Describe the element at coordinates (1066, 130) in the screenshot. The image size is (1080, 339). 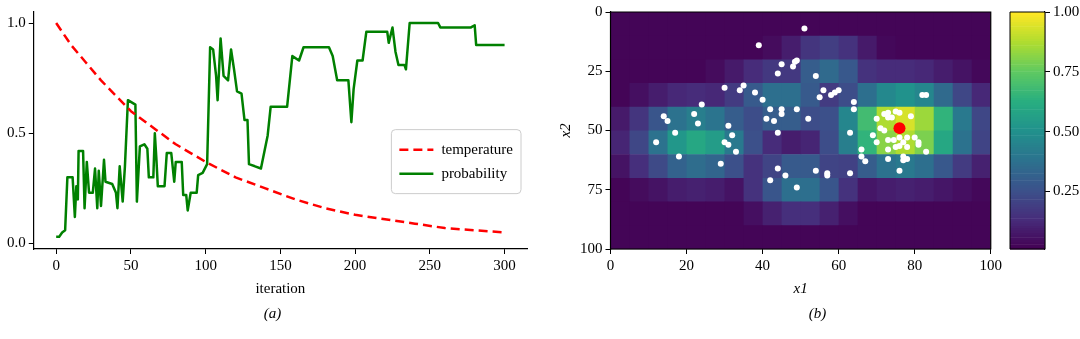
I see `color-bar-label: 0.50` at that location.